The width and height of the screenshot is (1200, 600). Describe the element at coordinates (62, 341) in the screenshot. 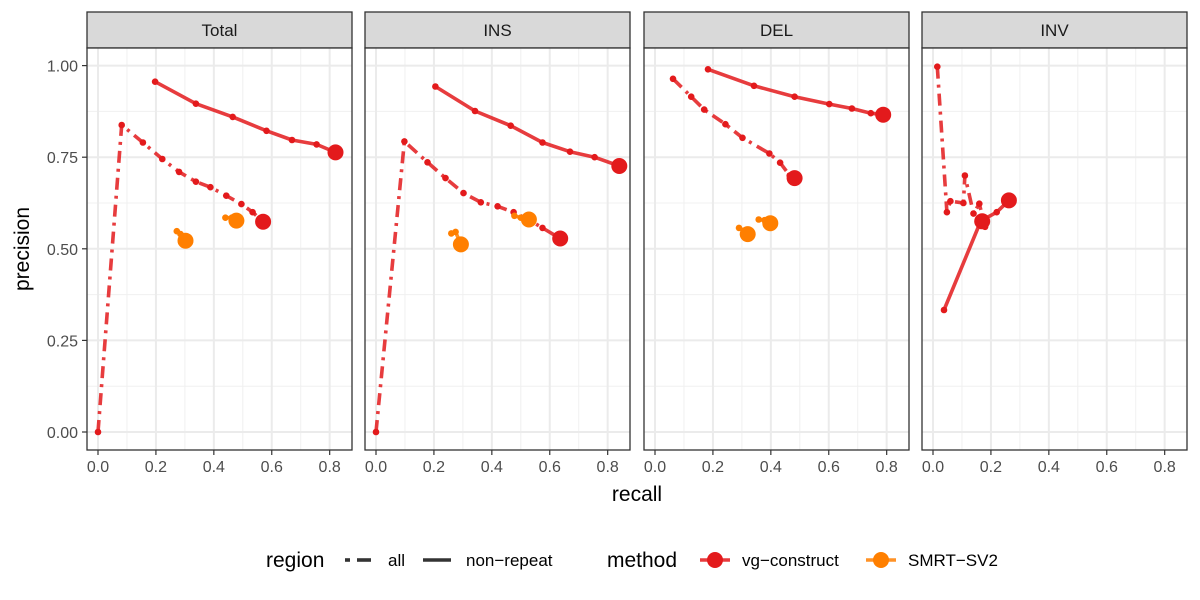

I see `y-tick-label: 0.25` at that location.